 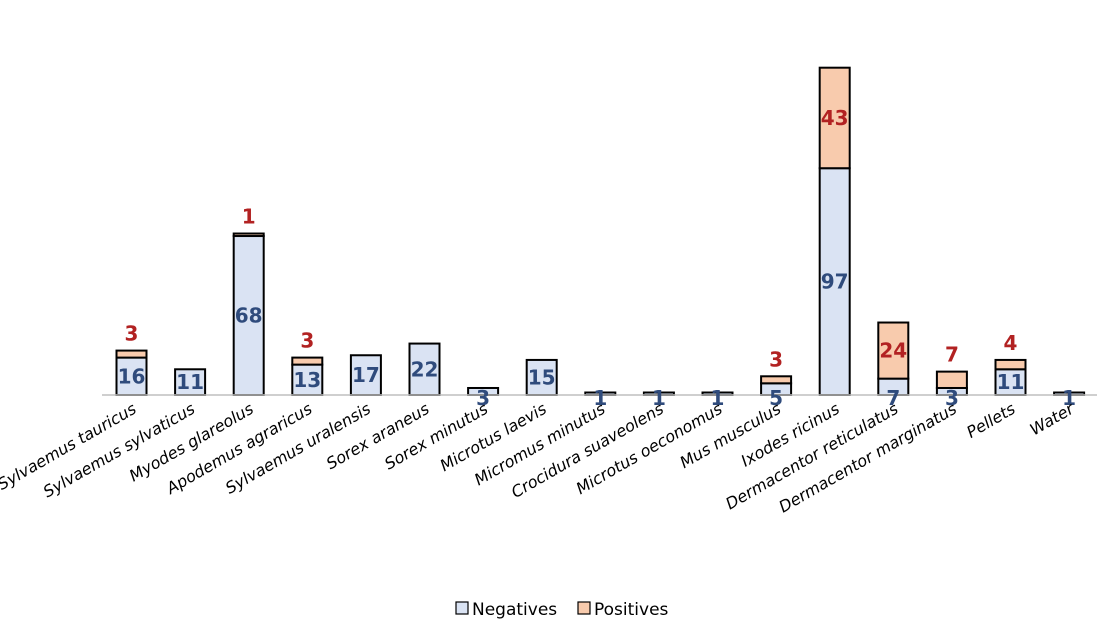 I want to click on value-label-positives: 43, so click(x=835, y=118).